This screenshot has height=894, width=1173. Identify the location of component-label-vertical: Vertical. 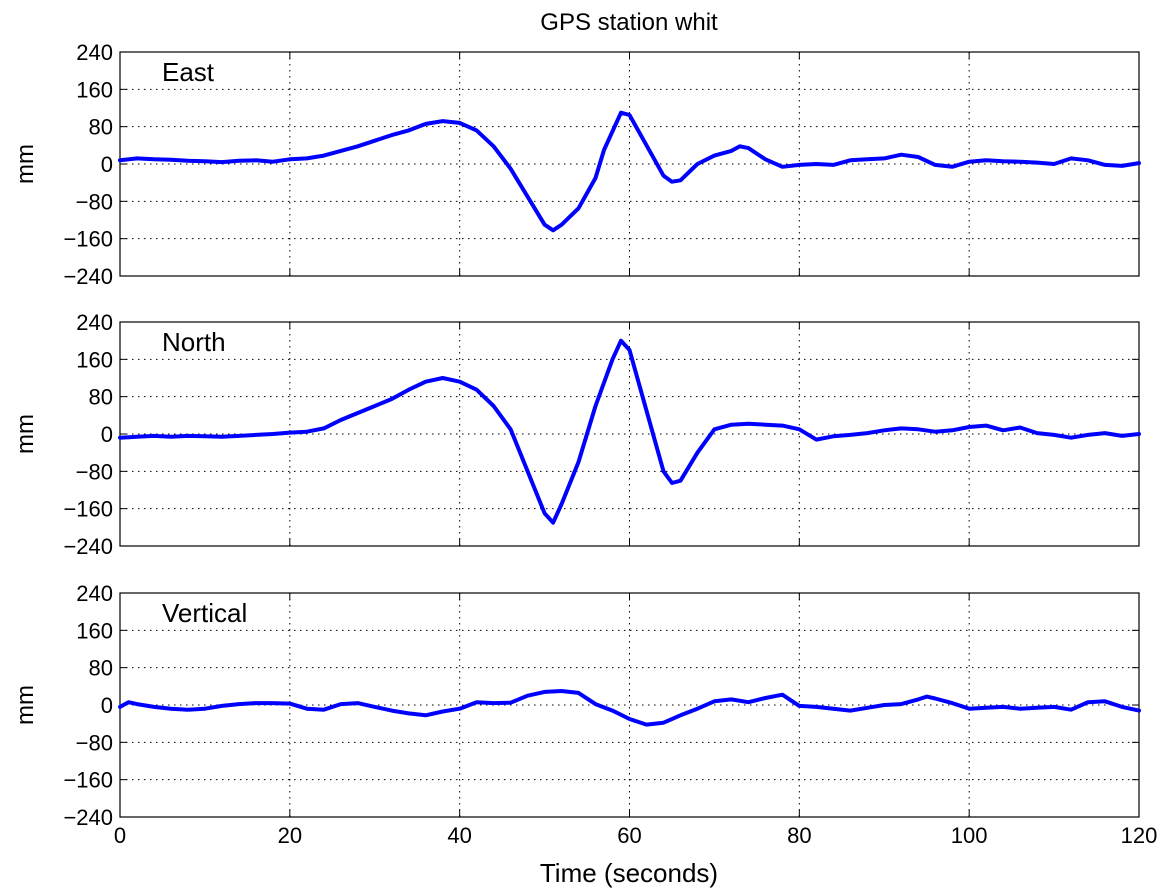
(204, 613).